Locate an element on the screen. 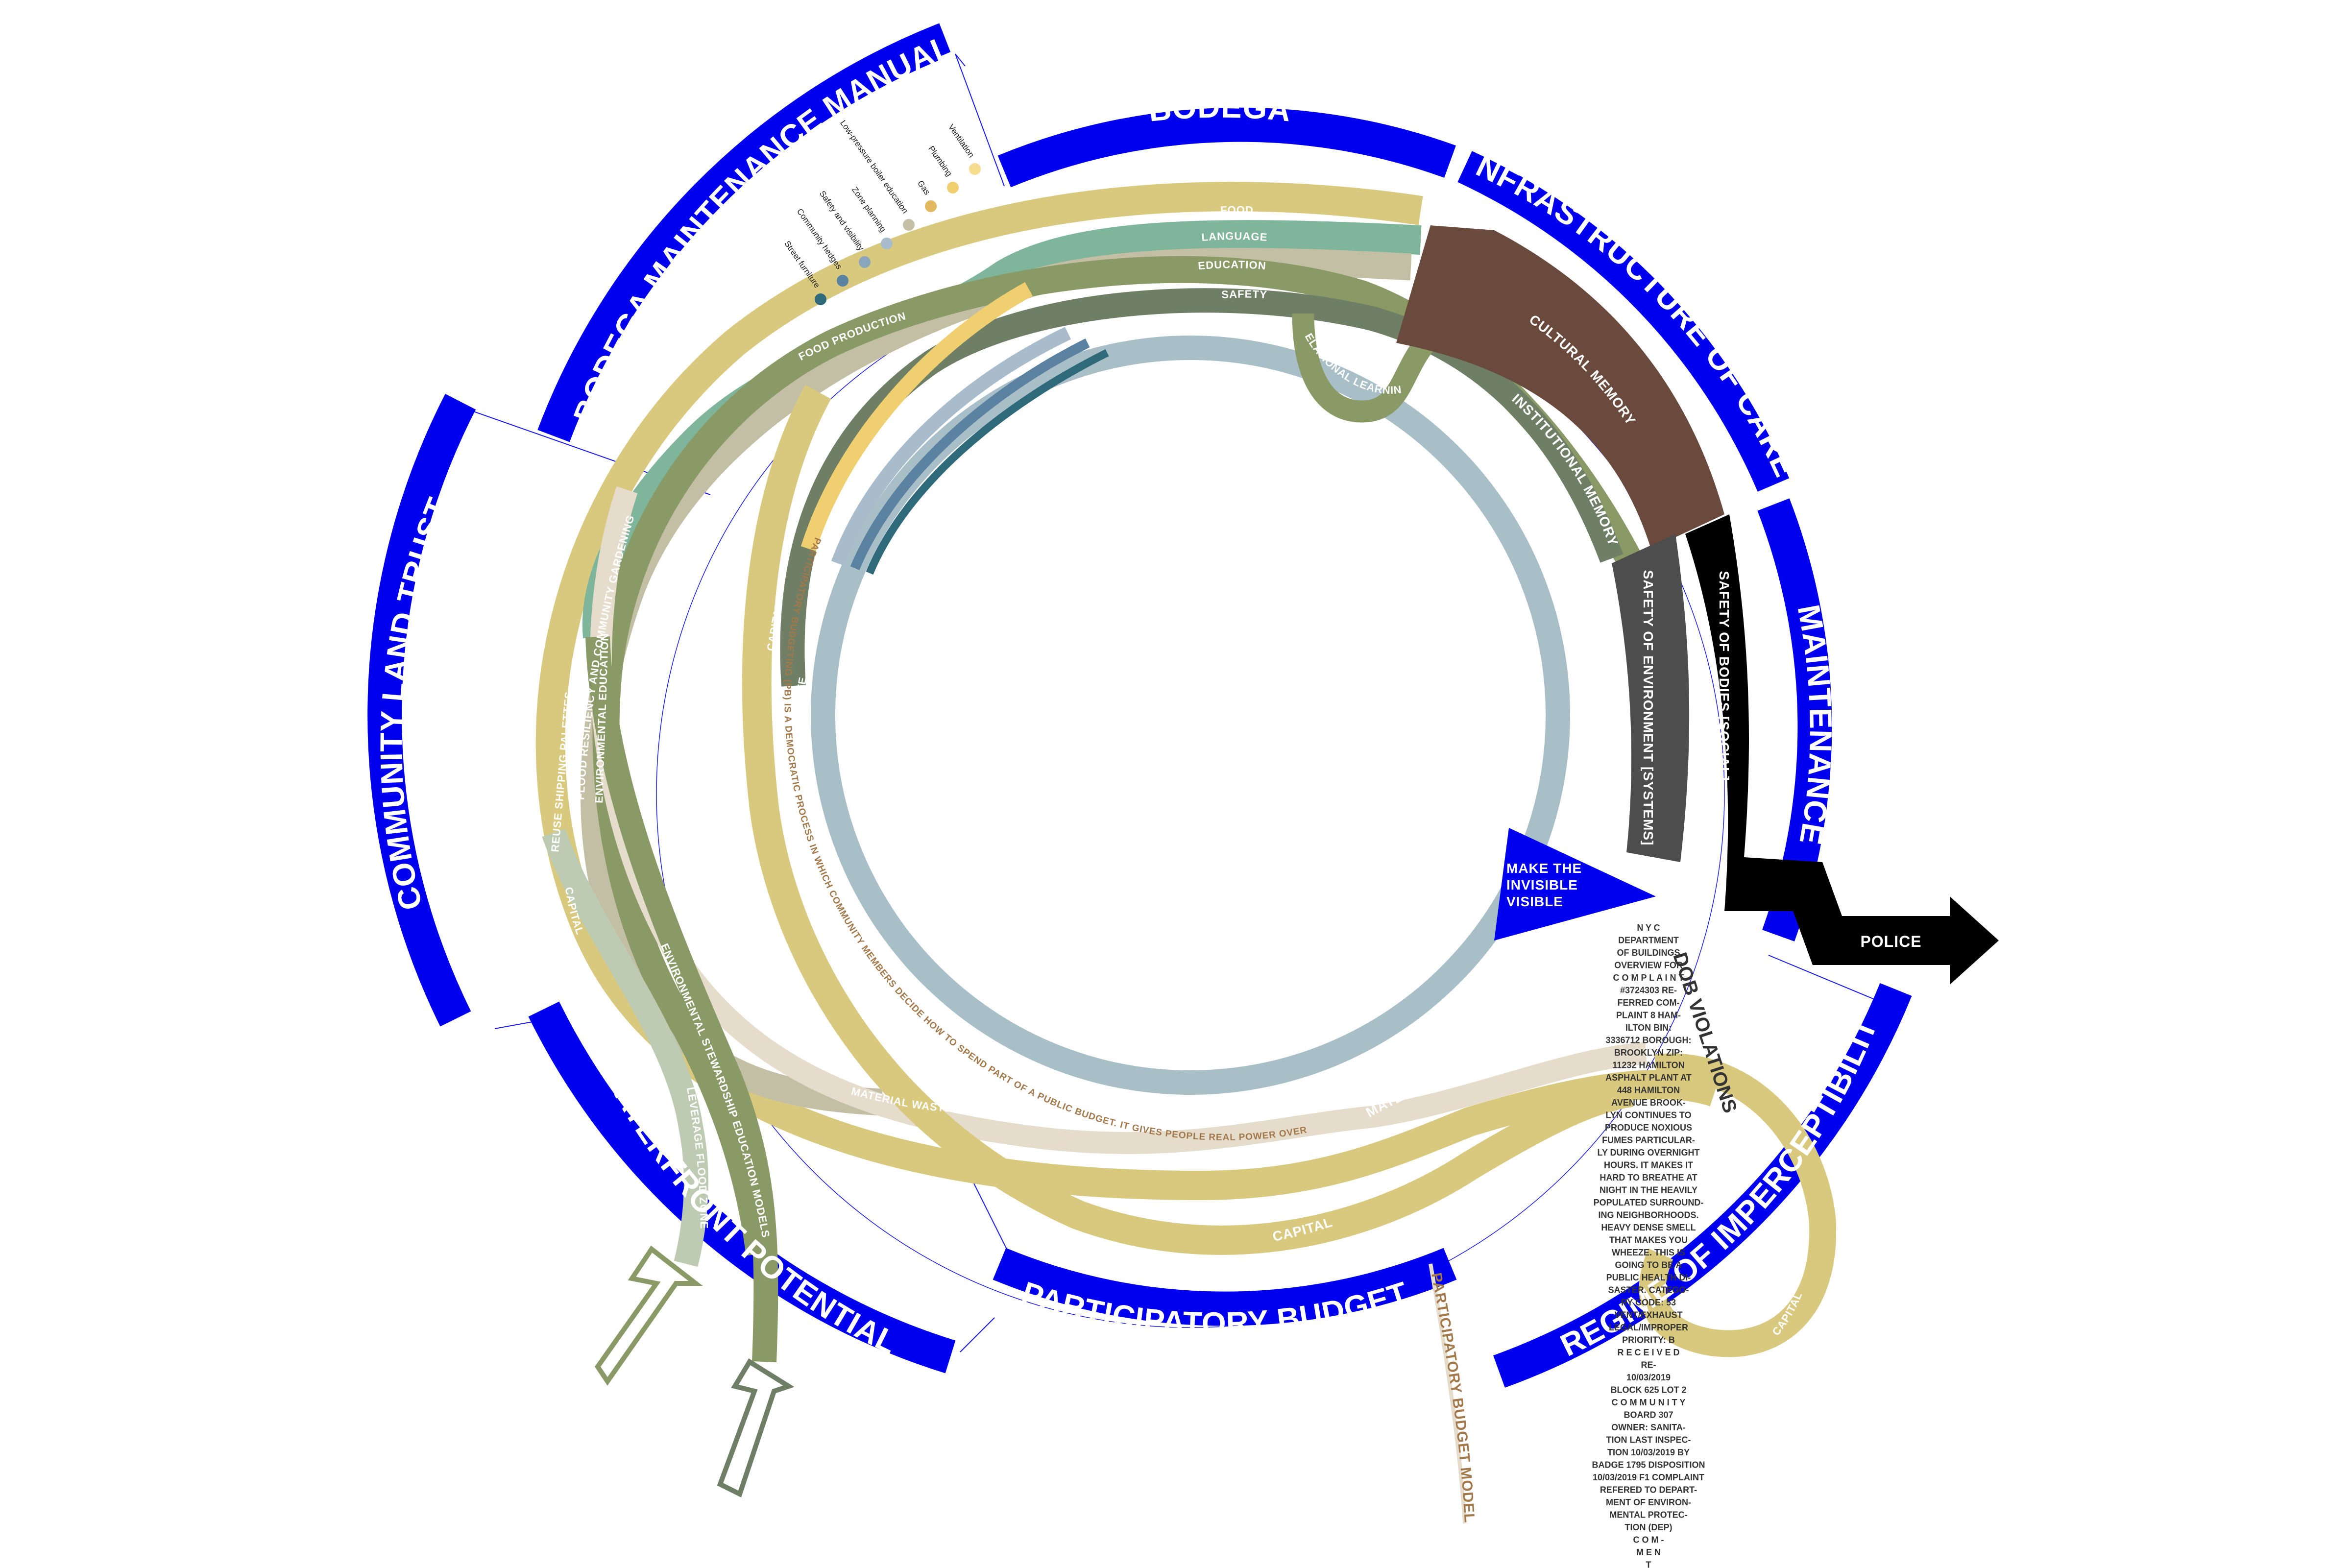 Image resolution: width=2327 pixels, height=1568 pixels. bottom-arrows is located at coordinates (694, 1371).